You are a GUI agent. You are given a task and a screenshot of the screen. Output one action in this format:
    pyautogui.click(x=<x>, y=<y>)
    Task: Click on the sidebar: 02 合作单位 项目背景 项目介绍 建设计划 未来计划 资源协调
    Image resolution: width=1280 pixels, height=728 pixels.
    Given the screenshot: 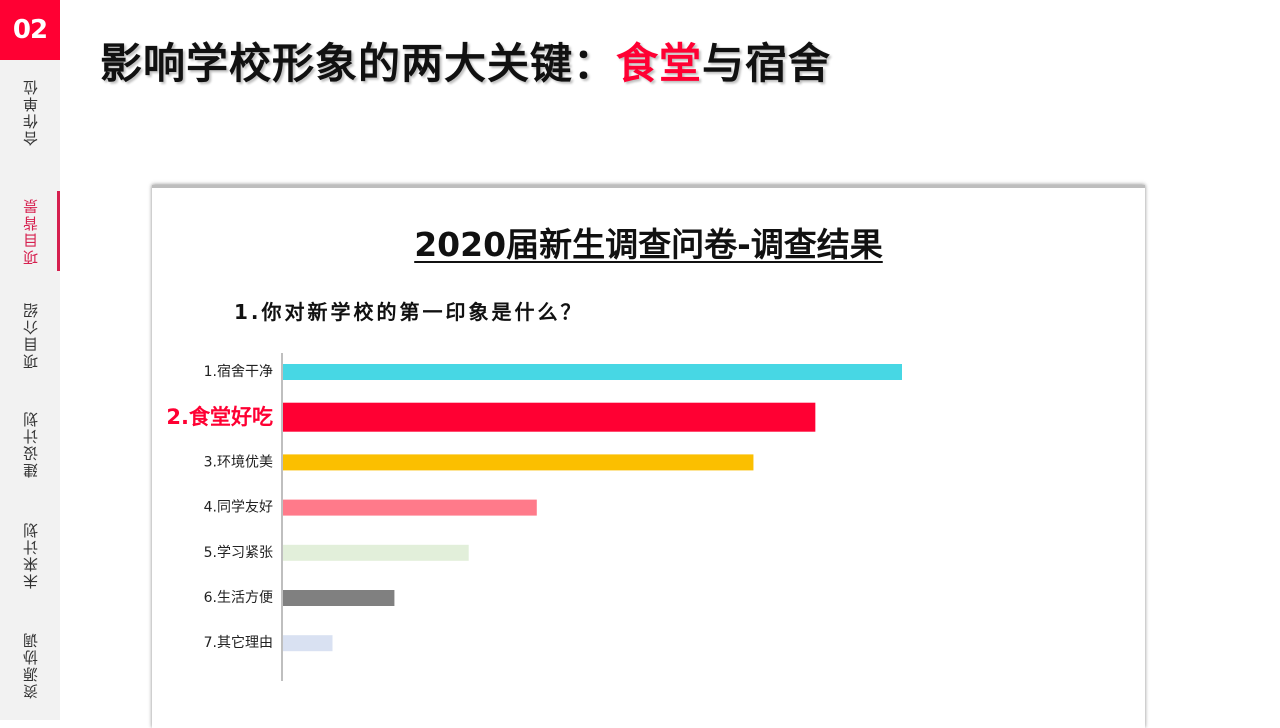 What is the action you would take?
    pyautogui.click(x=30, y=360)
    